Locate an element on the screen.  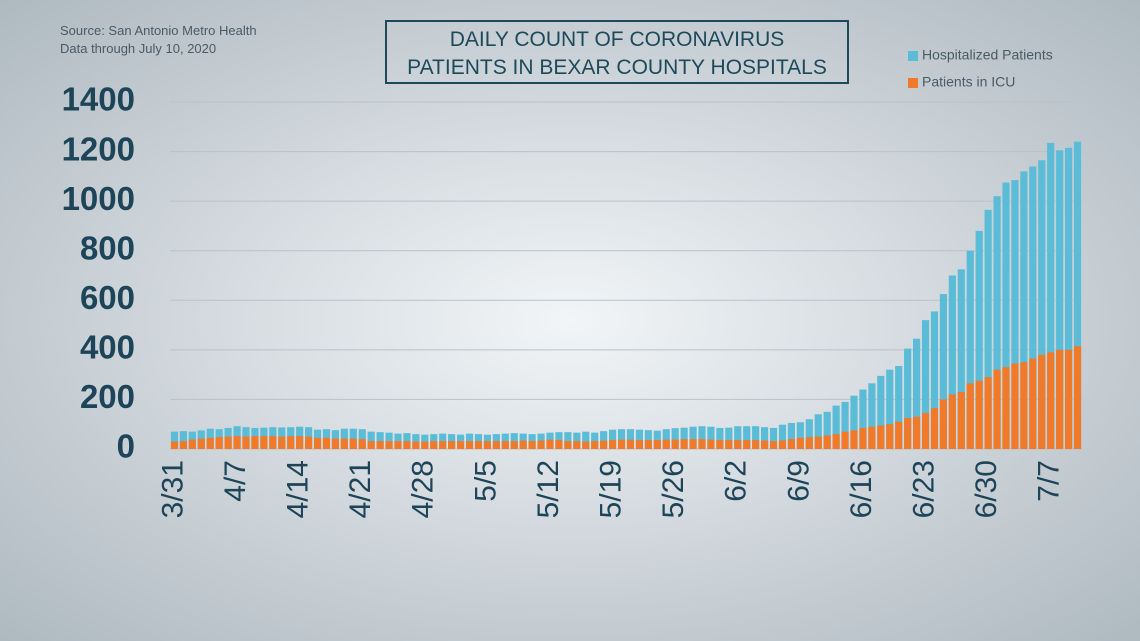
title-box is located at coordinates (617, 52).